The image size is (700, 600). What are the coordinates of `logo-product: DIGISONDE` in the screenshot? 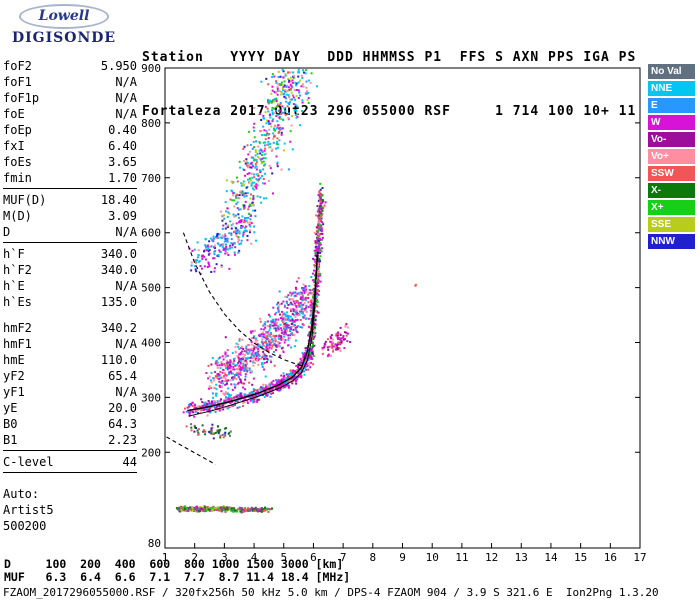 It's located at (64, 38).